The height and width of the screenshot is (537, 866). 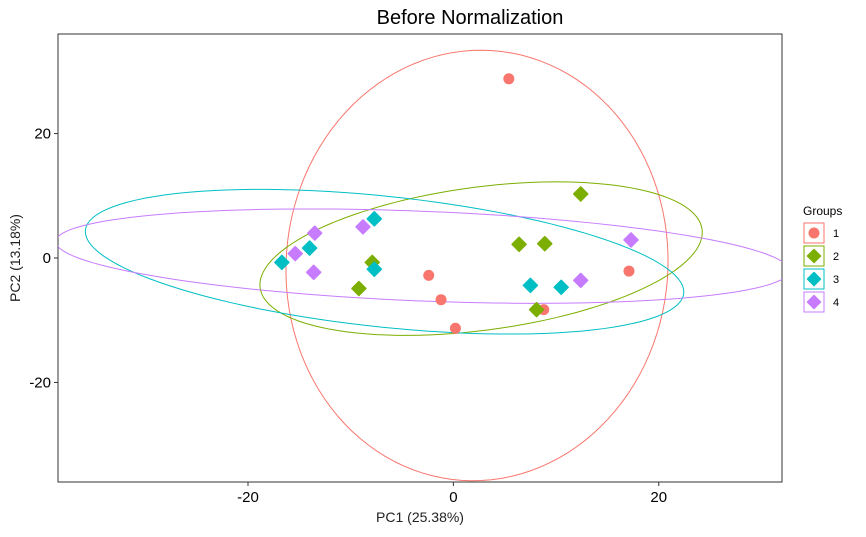 What do you see at coordinates (836, 303) in the screenshot?
I see `legend-label: 4` at bounding box center [836, 303].